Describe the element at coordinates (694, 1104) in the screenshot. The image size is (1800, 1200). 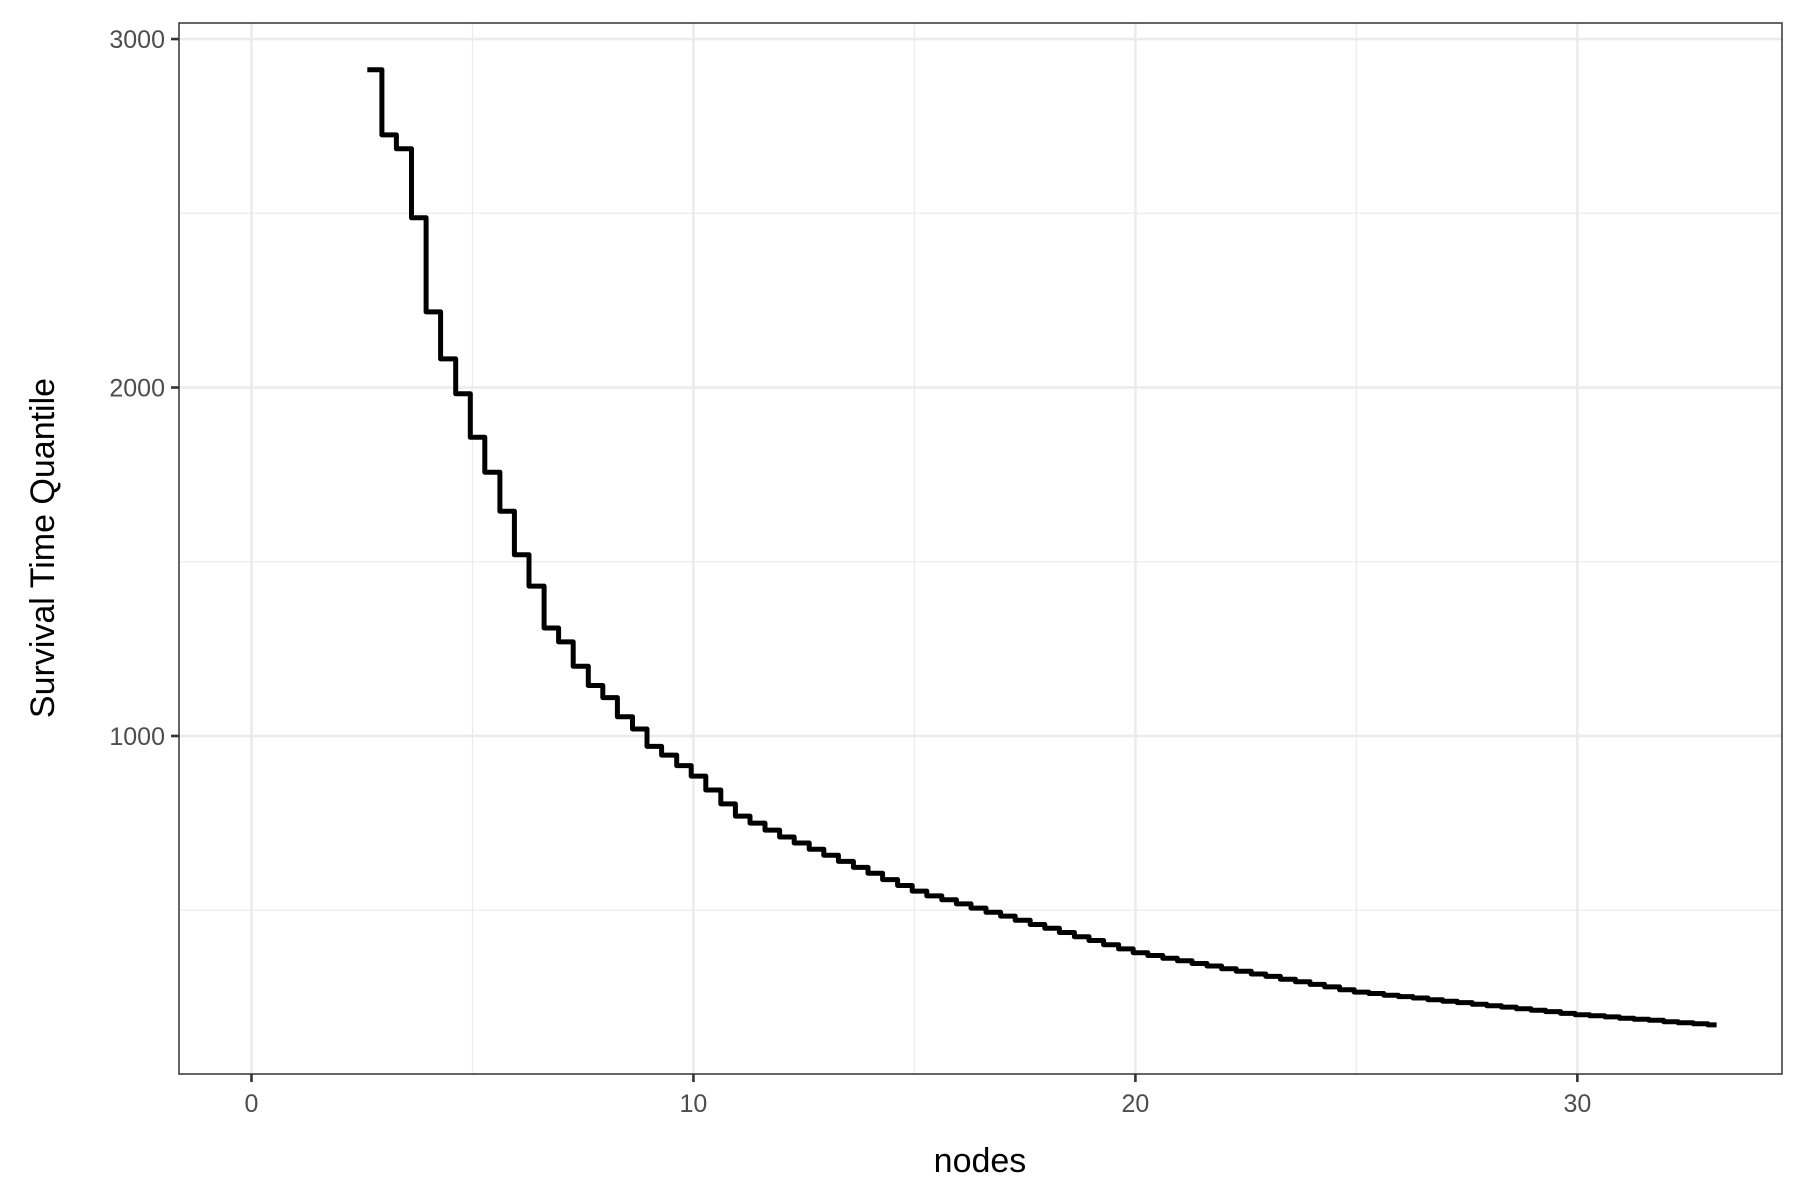
I see `x-tick-label: 10` at that location.